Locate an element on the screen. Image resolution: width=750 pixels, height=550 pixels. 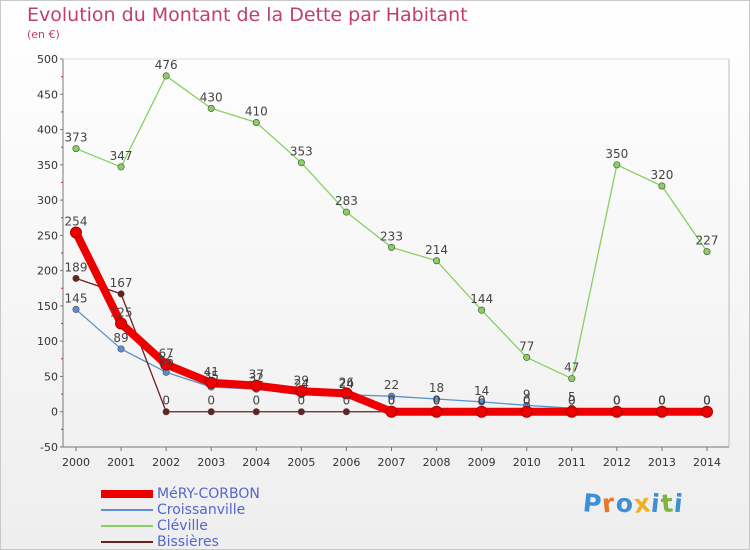
legend-item: Croissanville is located at coordinates (180, 510).